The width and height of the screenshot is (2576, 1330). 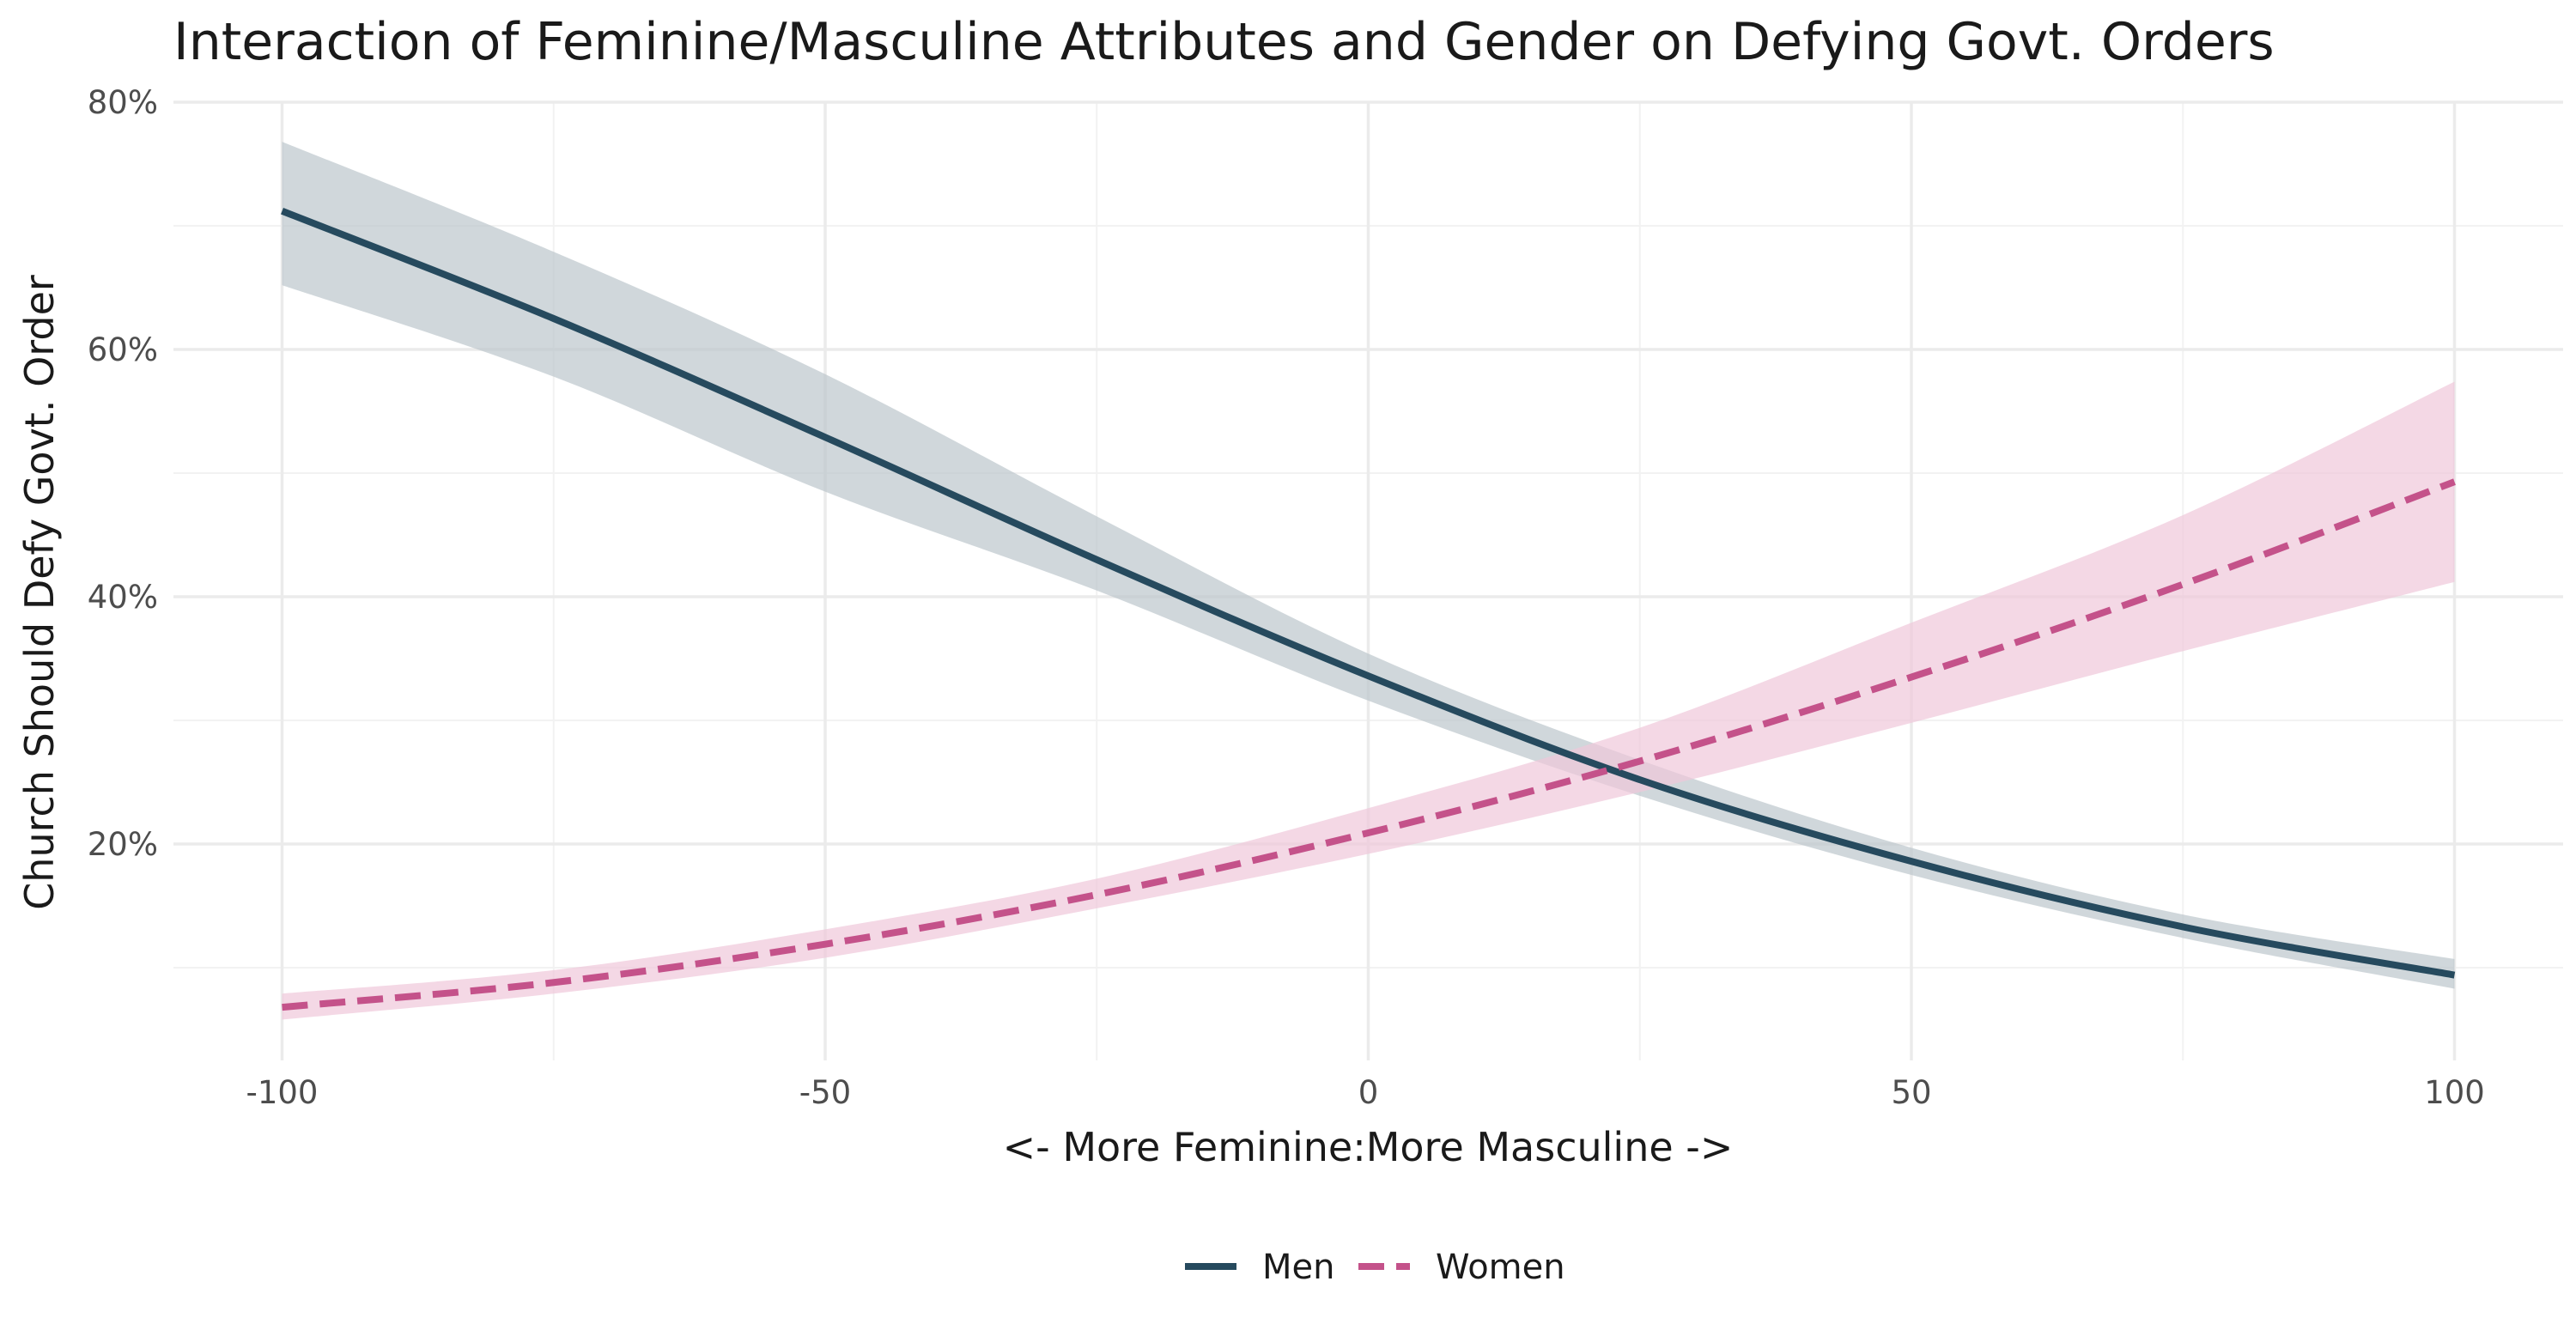 I want to click on legend-label-women: Women, so click(x=1500, y=1267).